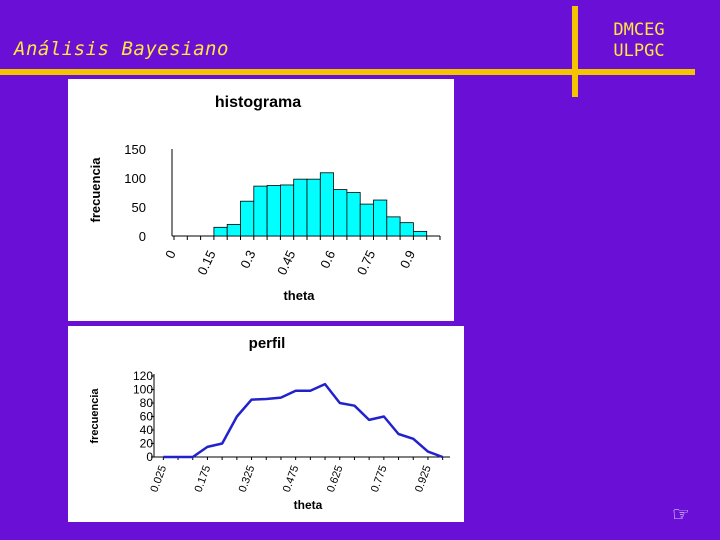  What do you see at coordinates (639, 30) in the screenshot?
I see `org-line-1: DMCEG` at bounding box center [639, 30].